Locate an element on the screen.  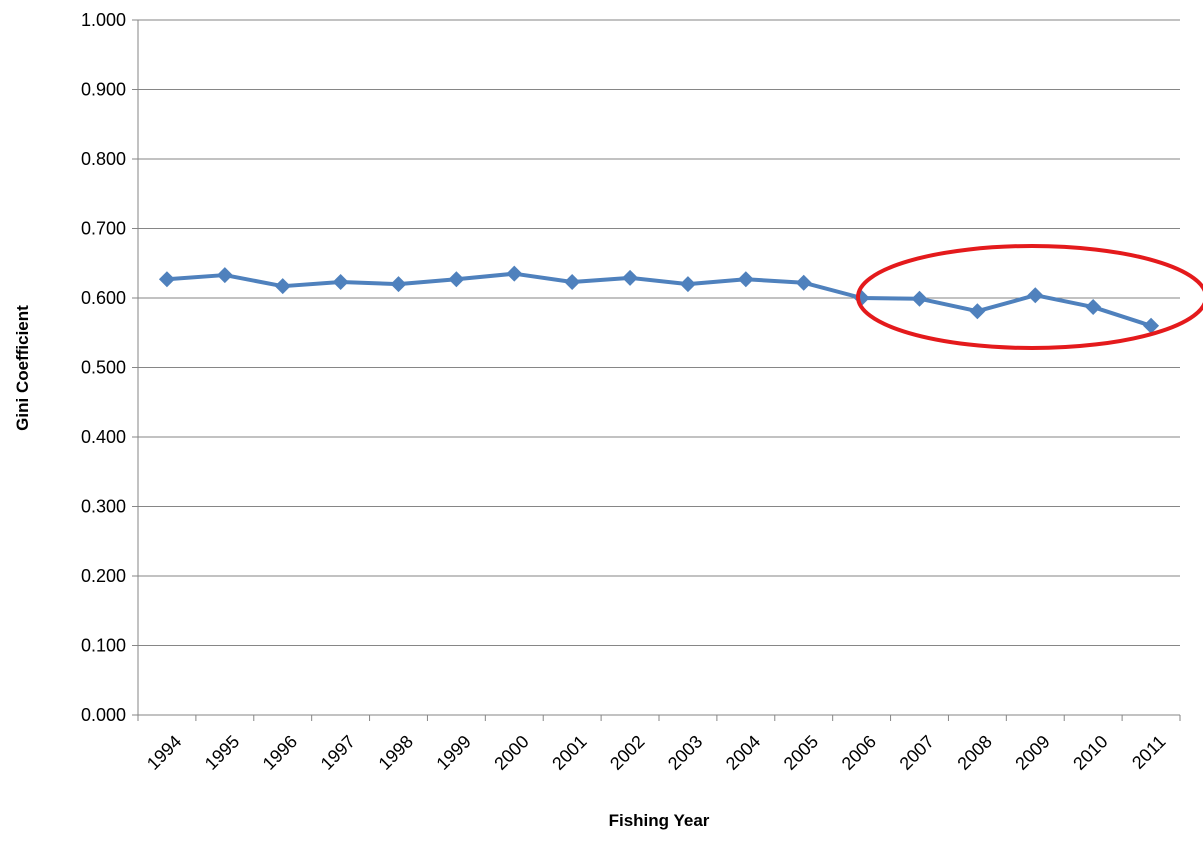
y-axis-label: Gini Coefficient is located at coordinates (22, 368).